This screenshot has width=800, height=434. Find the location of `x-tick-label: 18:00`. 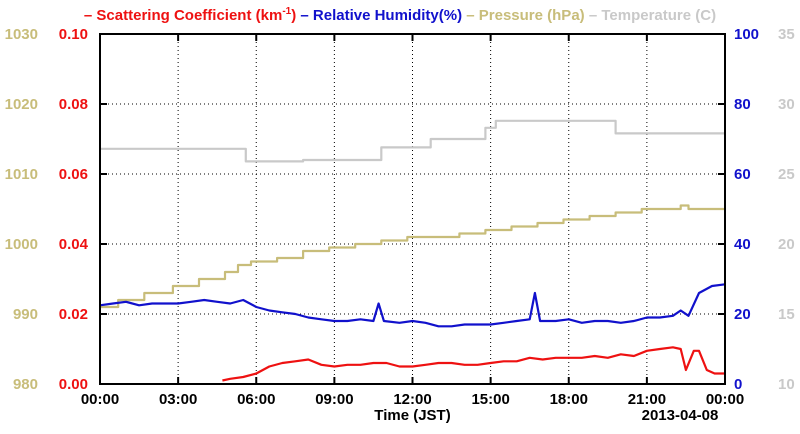

x-tick-label: 18:00 is located at coordinates (569, 399).